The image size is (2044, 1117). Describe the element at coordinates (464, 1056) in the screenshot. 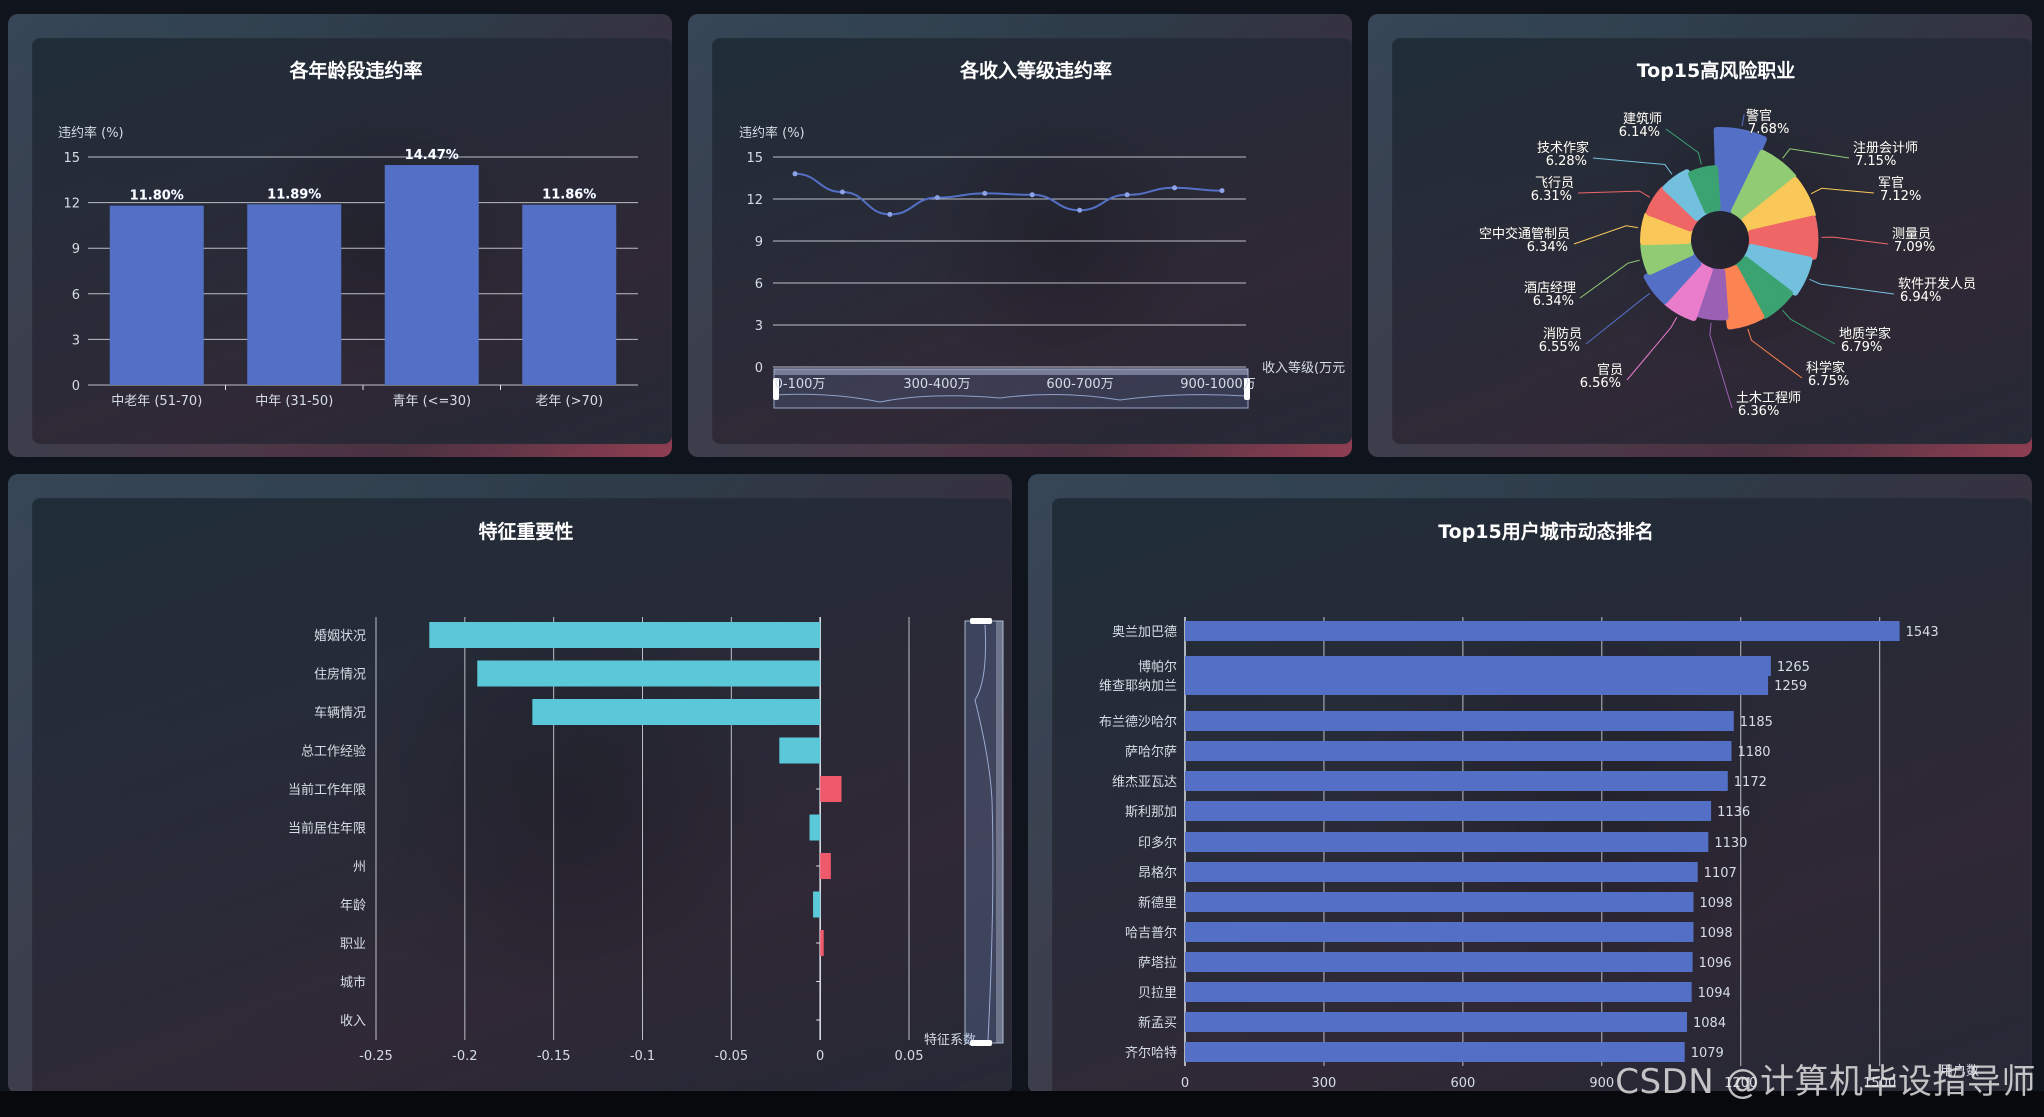

I see `x-tick-label: -0.2` at that location.